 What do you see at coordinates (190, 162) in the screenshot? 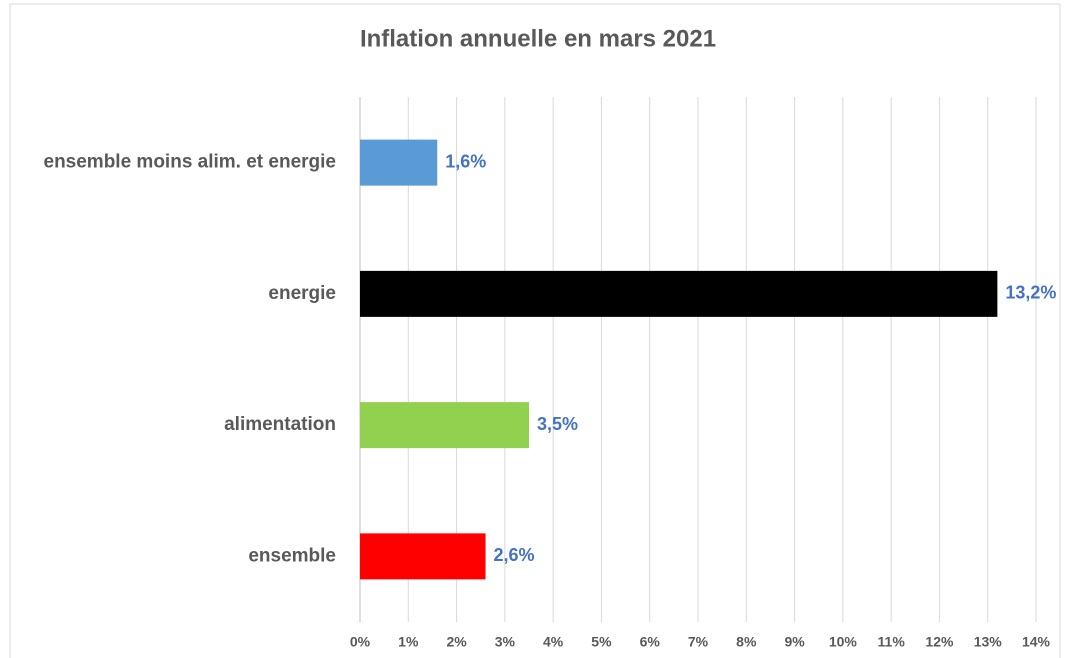
I see `y-tick-label: ensemble moins alim. et energie` at bounding box center [190, 162].